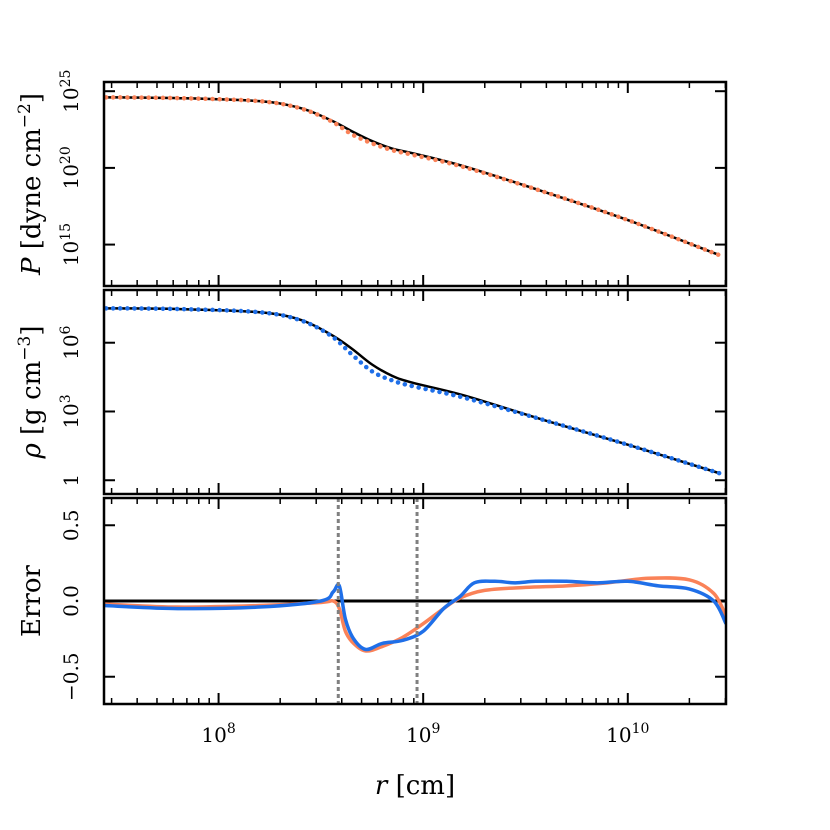 The image size is (830, 830). I want to click on y-tick-label: 1020, so click(70, 167).